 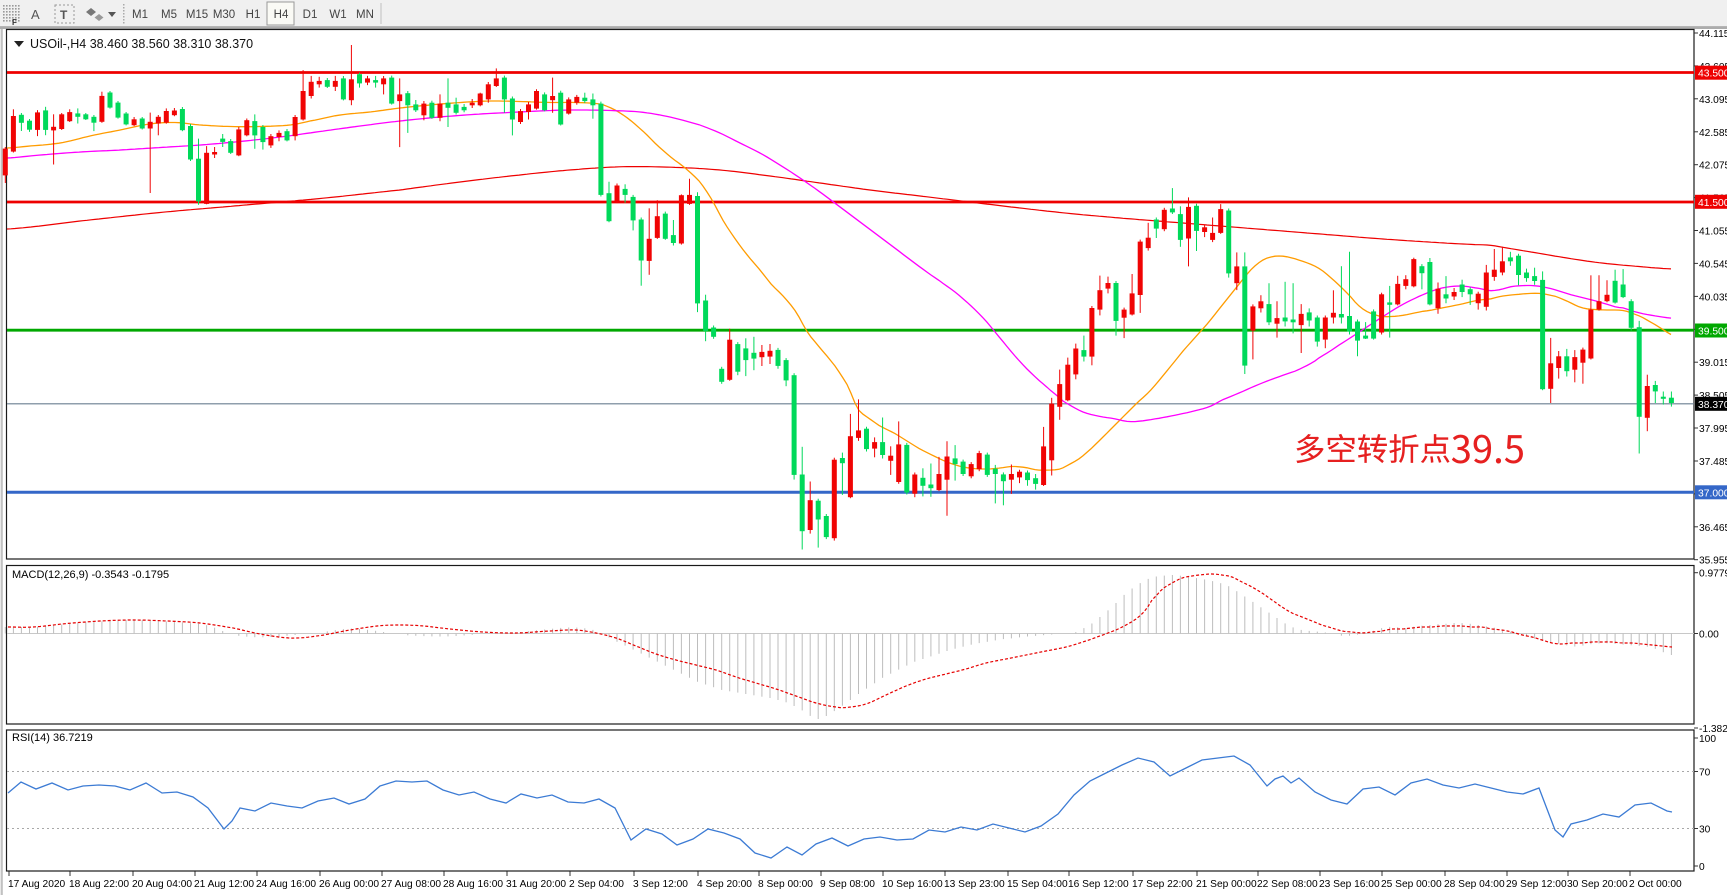 What do you see at coordinates (37, 884) in the screenshot?
I see `svg-text: 17 Aug 2020` at bounding box center [37, 884].